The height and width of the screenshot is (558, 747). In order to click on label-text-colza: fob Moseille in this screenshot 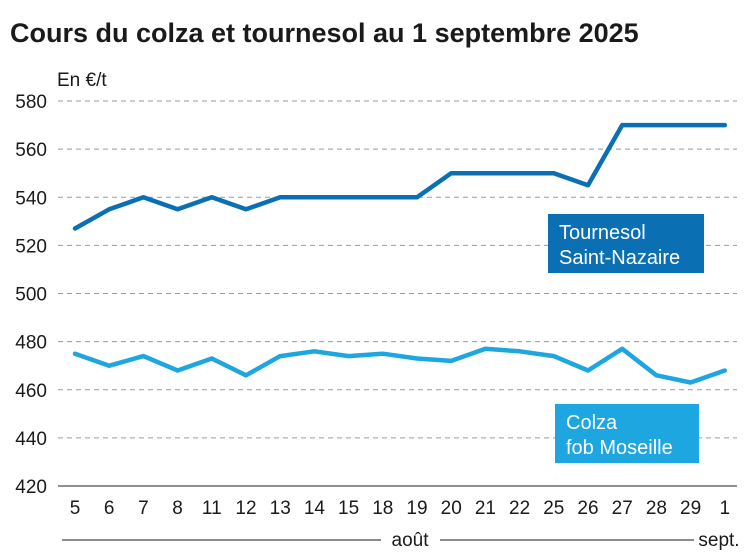, I will do `click(619, 448)`.